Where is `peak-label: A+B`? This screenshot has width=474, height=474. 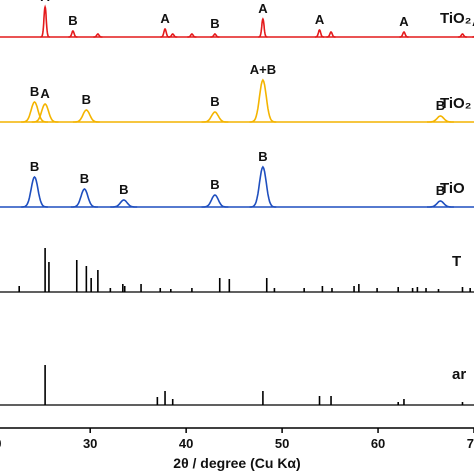 peak-label: A+B is located at coordinates (263, 69).